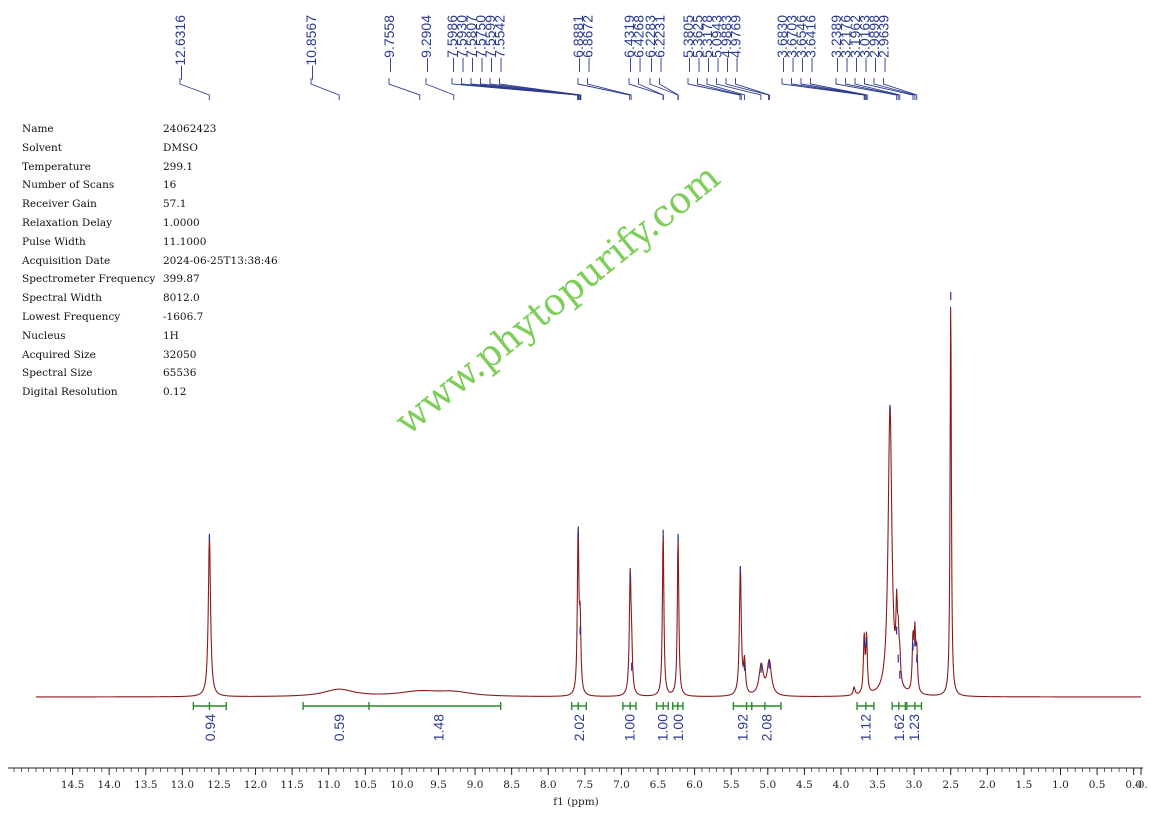 This screenshot has height=819, width=1151. Describe the element at coordinates (658, 785) in the screenshot. I see `x-tick-label: 6.5` at that location.